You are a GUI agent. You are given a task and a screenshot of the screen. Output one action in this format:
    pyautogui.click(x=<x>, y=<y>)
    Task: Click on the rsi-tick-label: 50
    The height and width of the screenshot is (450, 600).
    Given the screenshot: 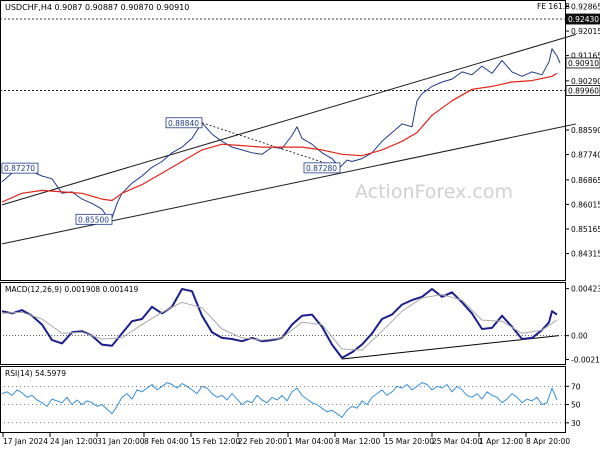 What is the action you would take?
    pyautogui.click(x=576, y=405)
    